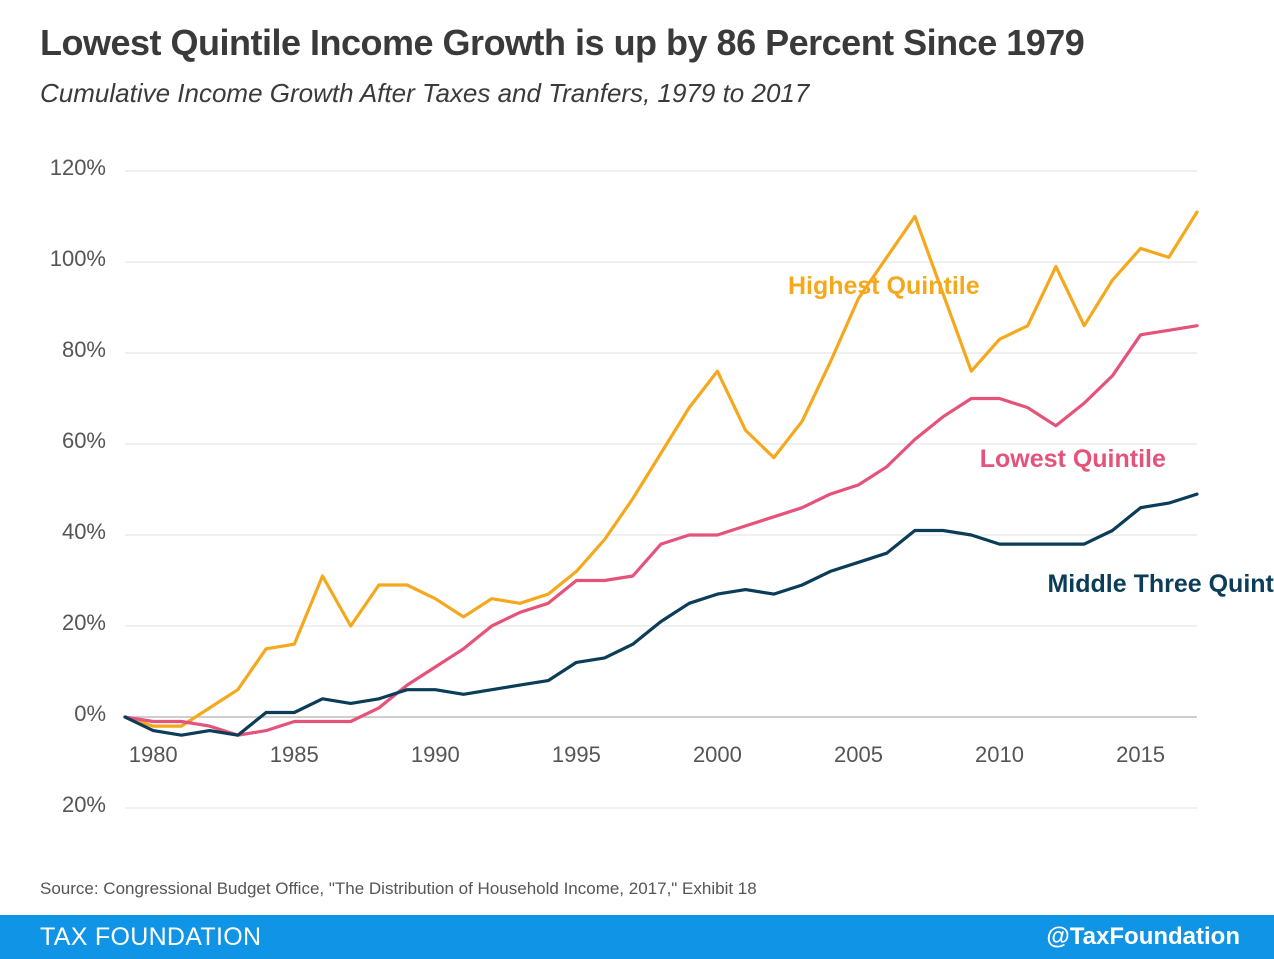 The height and width of the screenshot is (959, 1274). What do you see at coordinates (1160, 584) in the screenshot?
I see `series-label-2: Middle Three Quintiles` at bounding box center [1160, 584].